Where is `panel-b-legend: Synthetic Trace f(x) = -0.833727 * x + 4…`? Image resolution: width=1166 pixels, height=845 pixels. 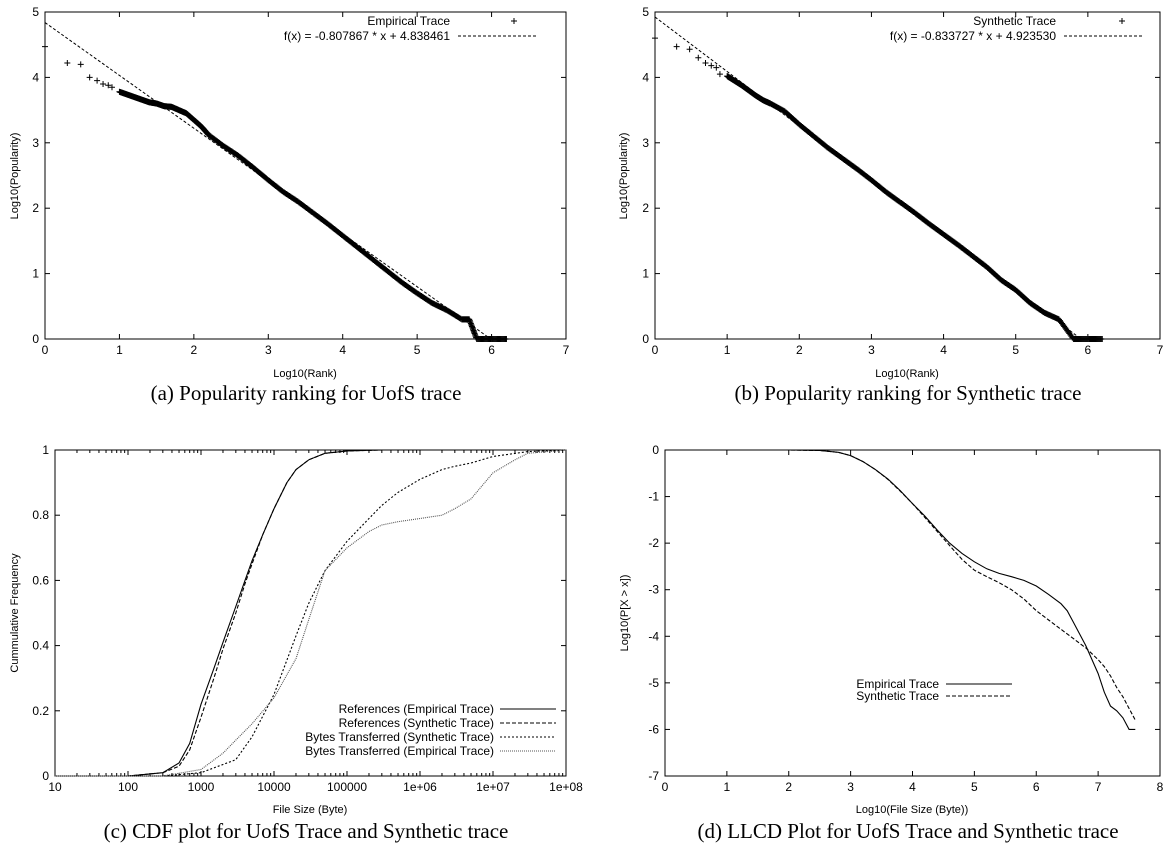
panel-b-legend: Synthetic Trace f(x) = -0.833727 * x + 4… is located at coordinates (1016, 28).